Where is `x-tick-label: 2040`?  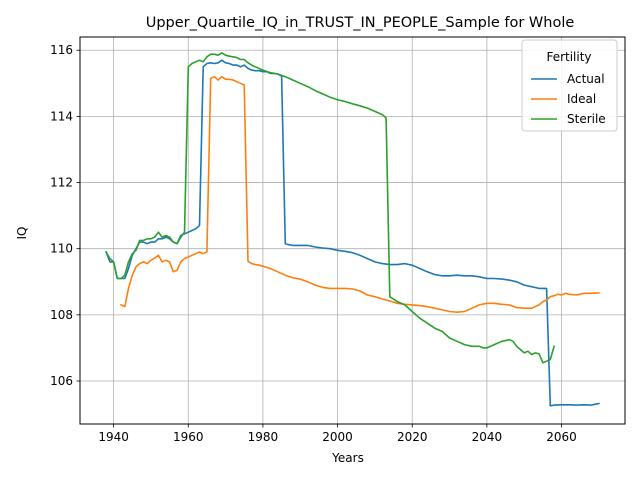
x-tick-label: 2040 is located at coordinates (487, 437).